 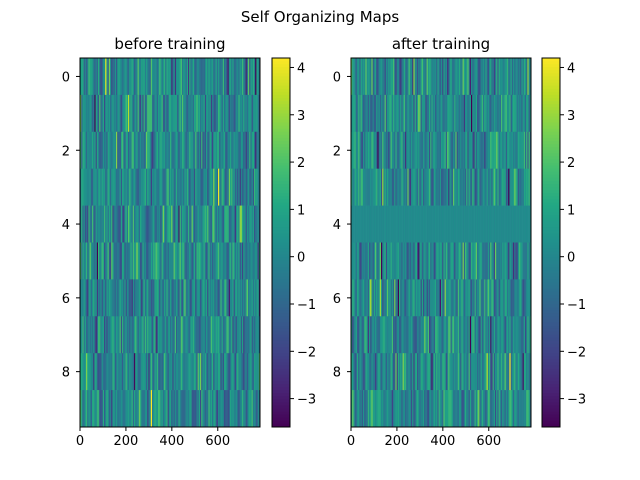 I want to click on x-tick-label: 200, so click(x=397, y=441).